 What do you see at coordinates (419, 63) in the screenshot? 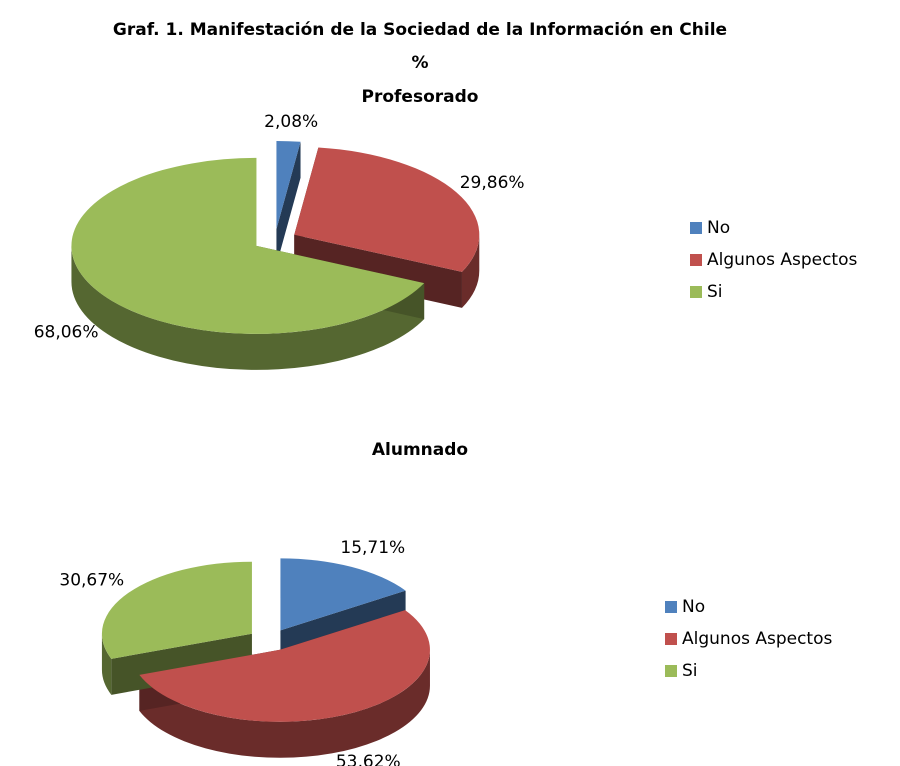
I see `page-subtitle: %` at bounding box center [419, 63].